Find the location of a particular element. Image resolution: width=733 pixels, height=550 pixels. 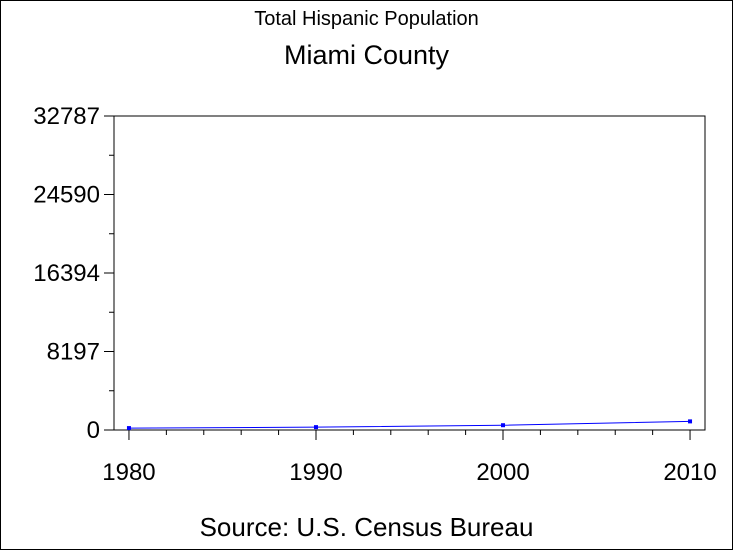

x-tick-label: 2000 is located at coordinates (502, 472).